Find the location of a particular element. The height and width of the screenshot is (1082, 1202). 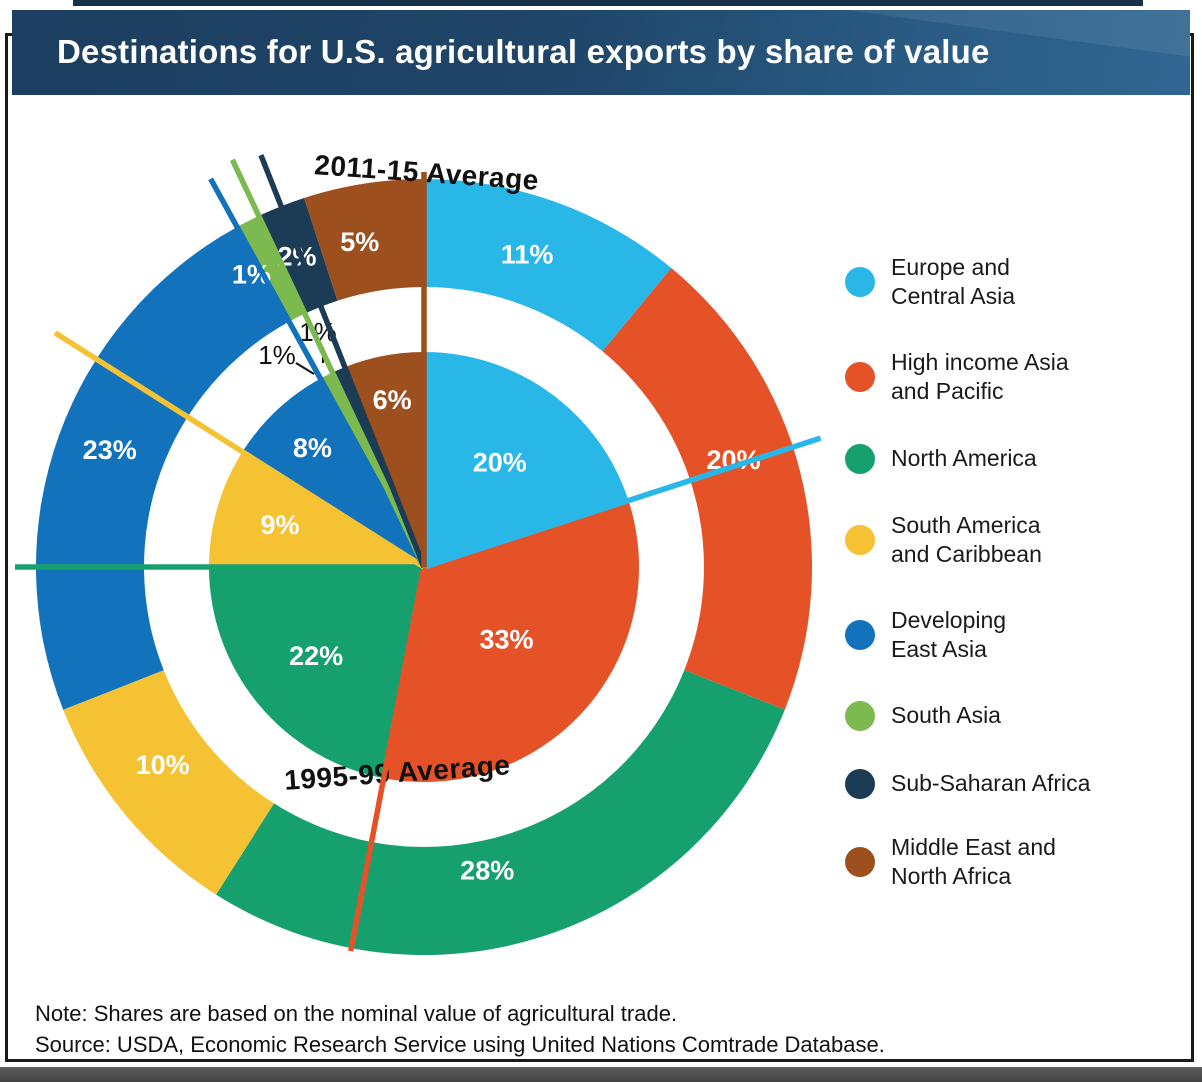

inner-slice-north-america is located at coordinates (316, 673).